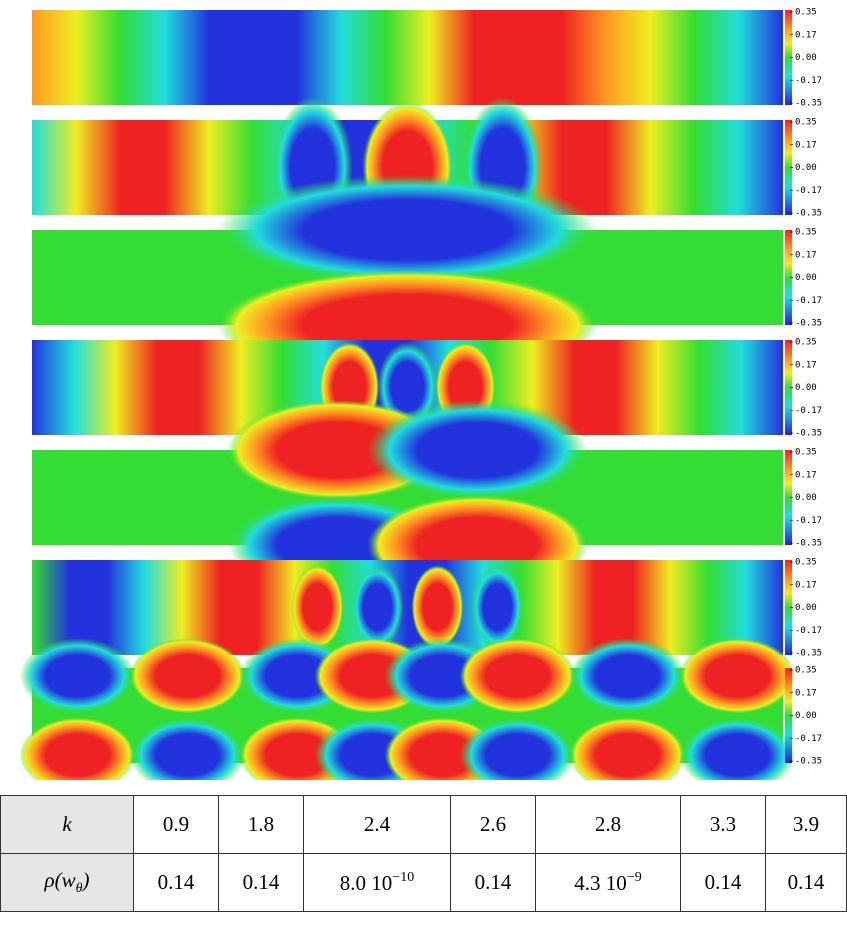 This screenshot has height=938, width=847. What do you see at coordinates (806, 824) in the screenshot?
I see `cell: 3.9` at bounding box center [806, 824].